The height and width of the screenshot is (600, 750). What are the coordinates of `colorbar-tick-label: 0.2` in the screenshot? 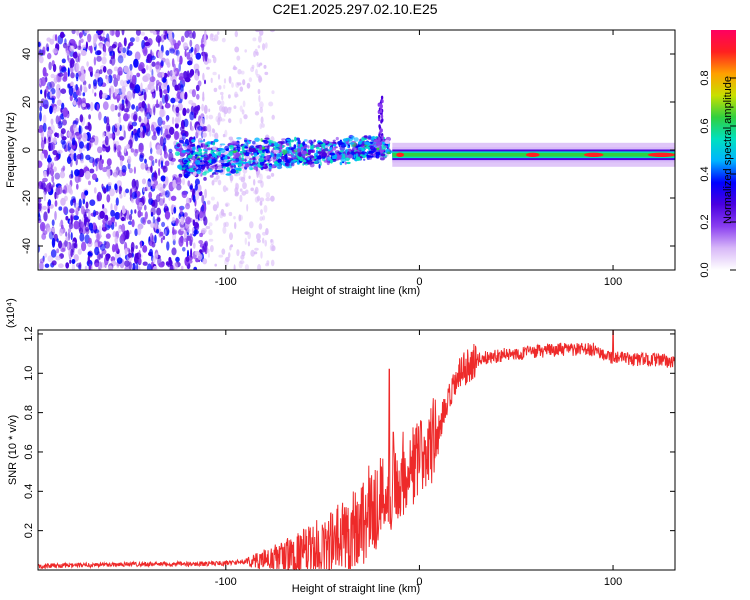 It's located at (705, 221).